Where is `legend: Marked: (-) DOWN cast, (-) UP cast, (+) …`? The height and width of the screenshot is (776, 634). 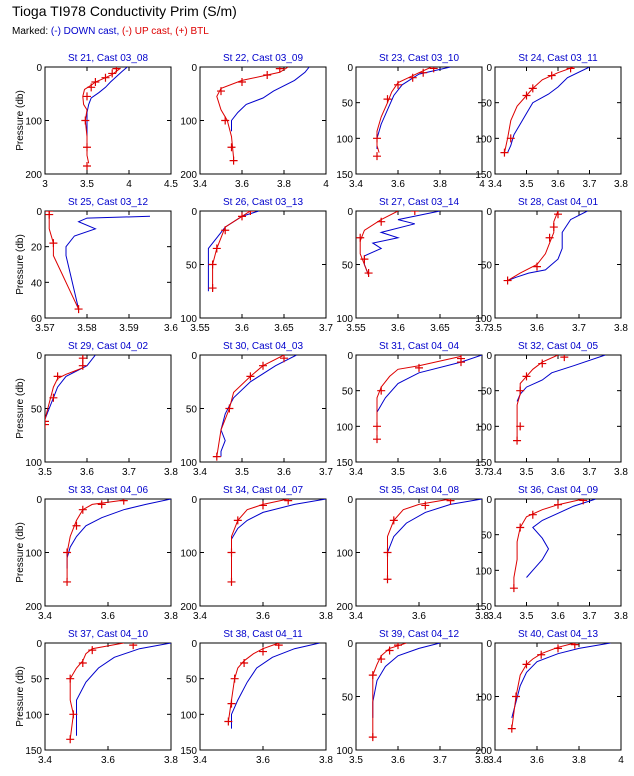 legend: Marked: (-) DOWN cast, (-) UP cast, (+) … is located at coordinates (110, 31).